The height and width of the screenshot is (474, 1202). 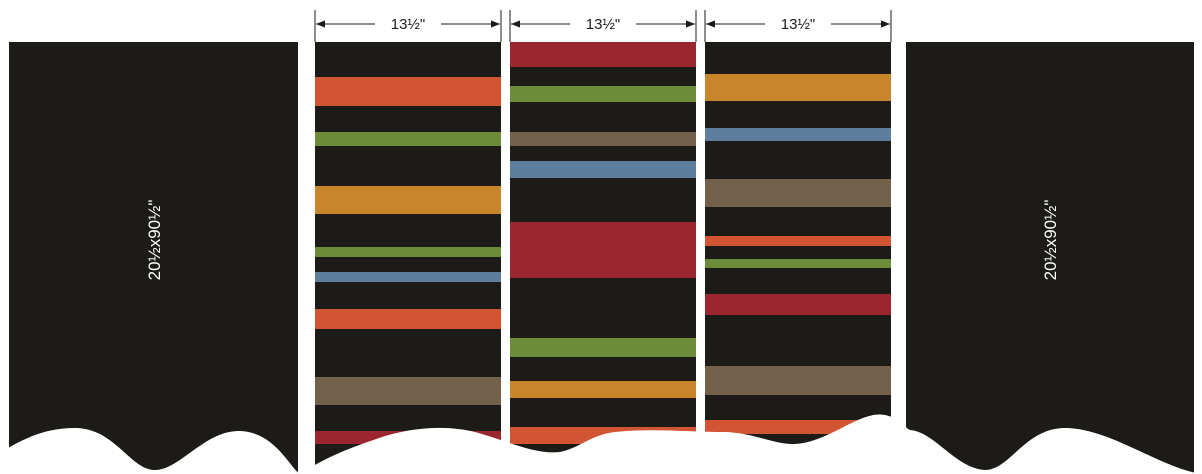 I want to click on strip-3-background, so click(x=798, y=258).